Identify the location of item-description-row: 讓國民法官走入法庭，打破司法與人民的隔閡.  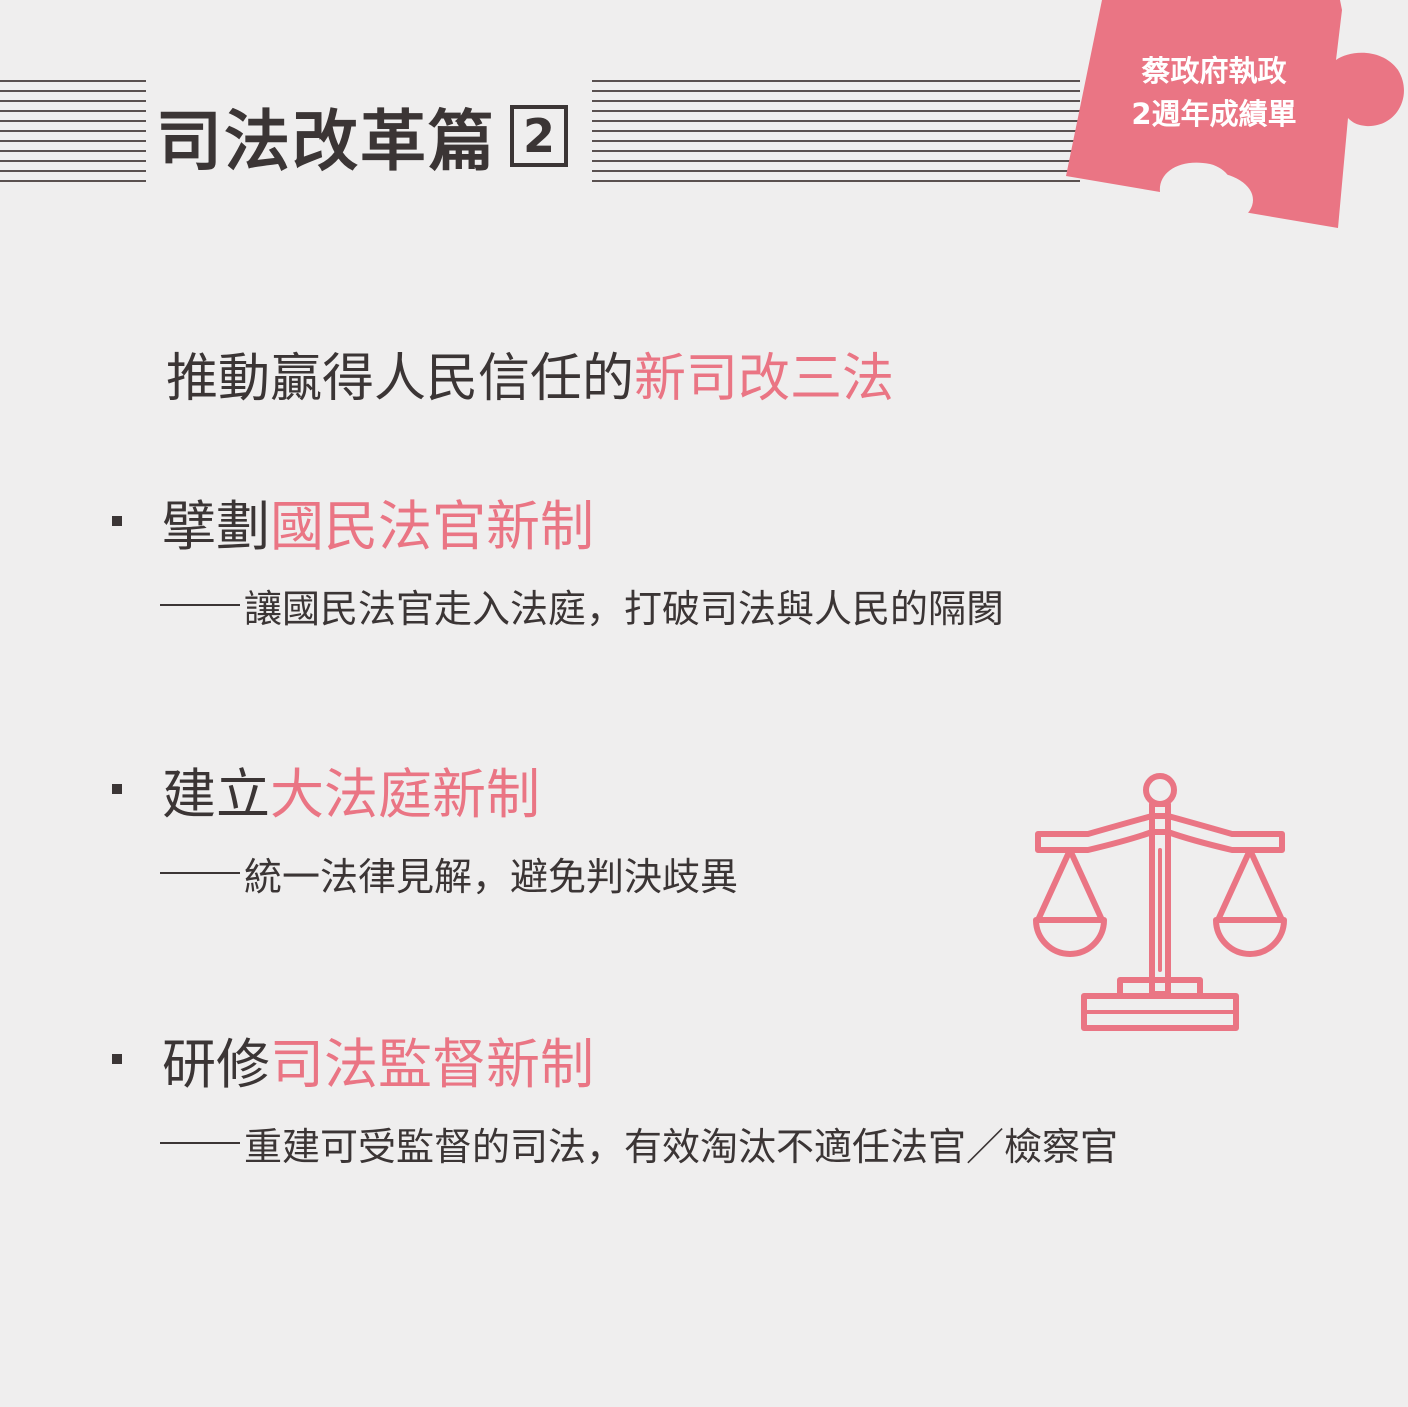
(582, 605).